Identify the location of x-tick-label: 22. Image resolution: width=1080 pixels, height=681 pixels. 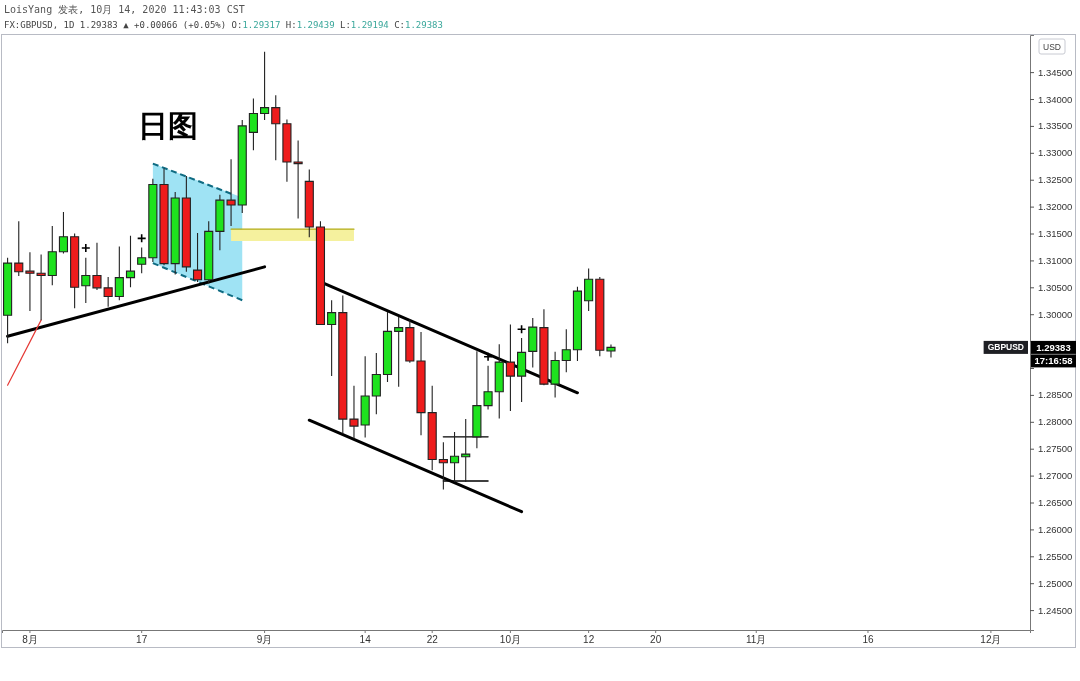
(432, 640).